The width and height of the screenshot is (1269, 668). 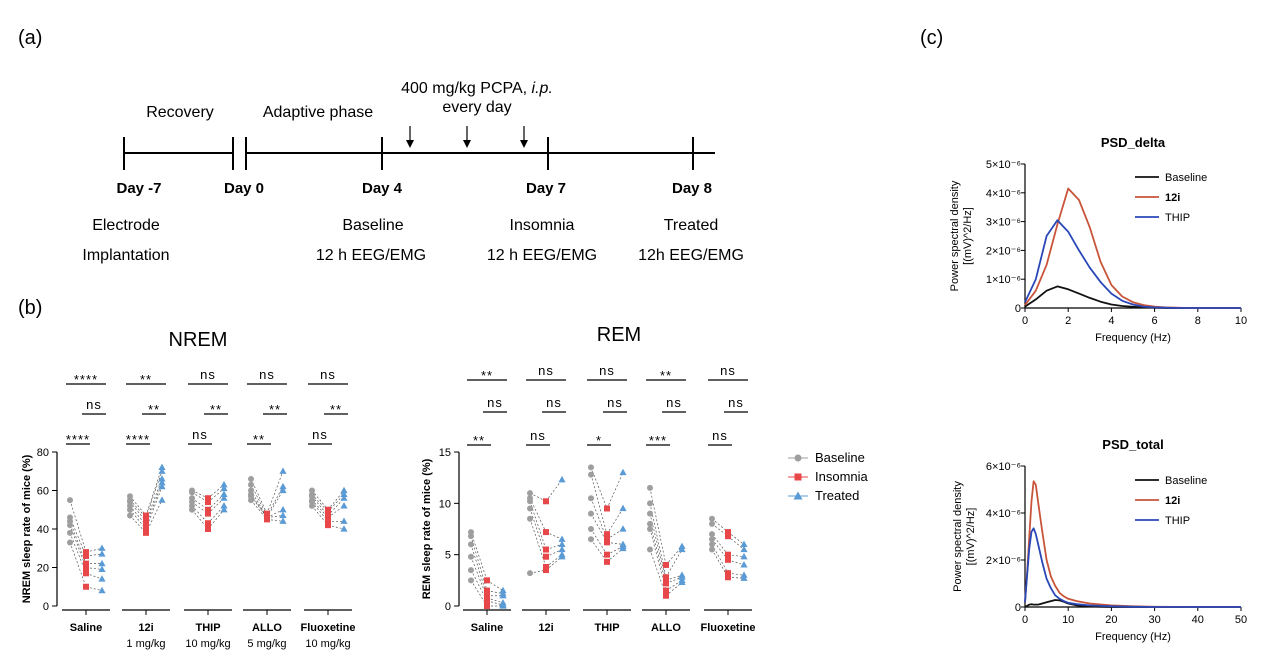 What do you see at coordinates (842, 476) in the screenshot?
I see `legend-label: Insomnia` at bounding box center [842, 476].